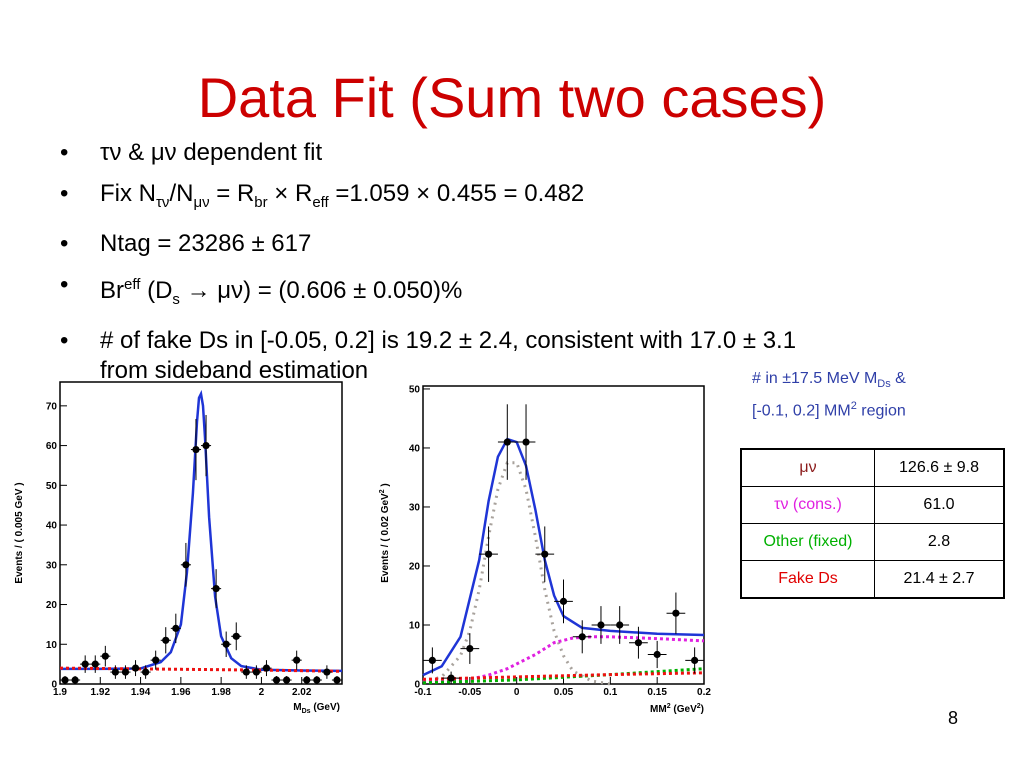  What do you see at coordinates (321, 290) in the screenshot?
I see `bullet-text: → μν) = (0.606 ± 0.050)%` at bounding box center [321, 290].